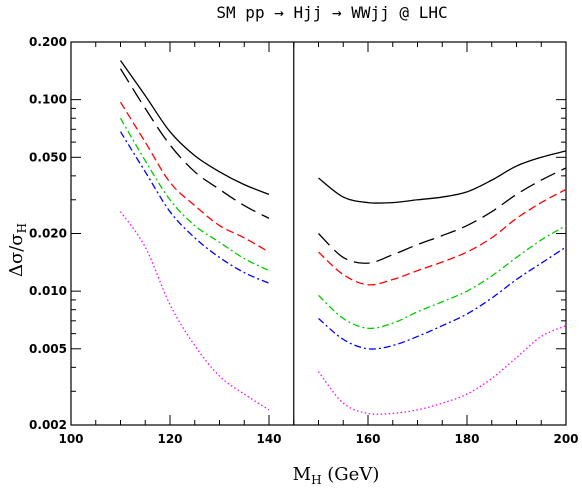 This screenshot has width=582, height=491. Describe the element at coordinates (48, 425) in the screenshot. I see `y-tick-label: 0.002` at that location.